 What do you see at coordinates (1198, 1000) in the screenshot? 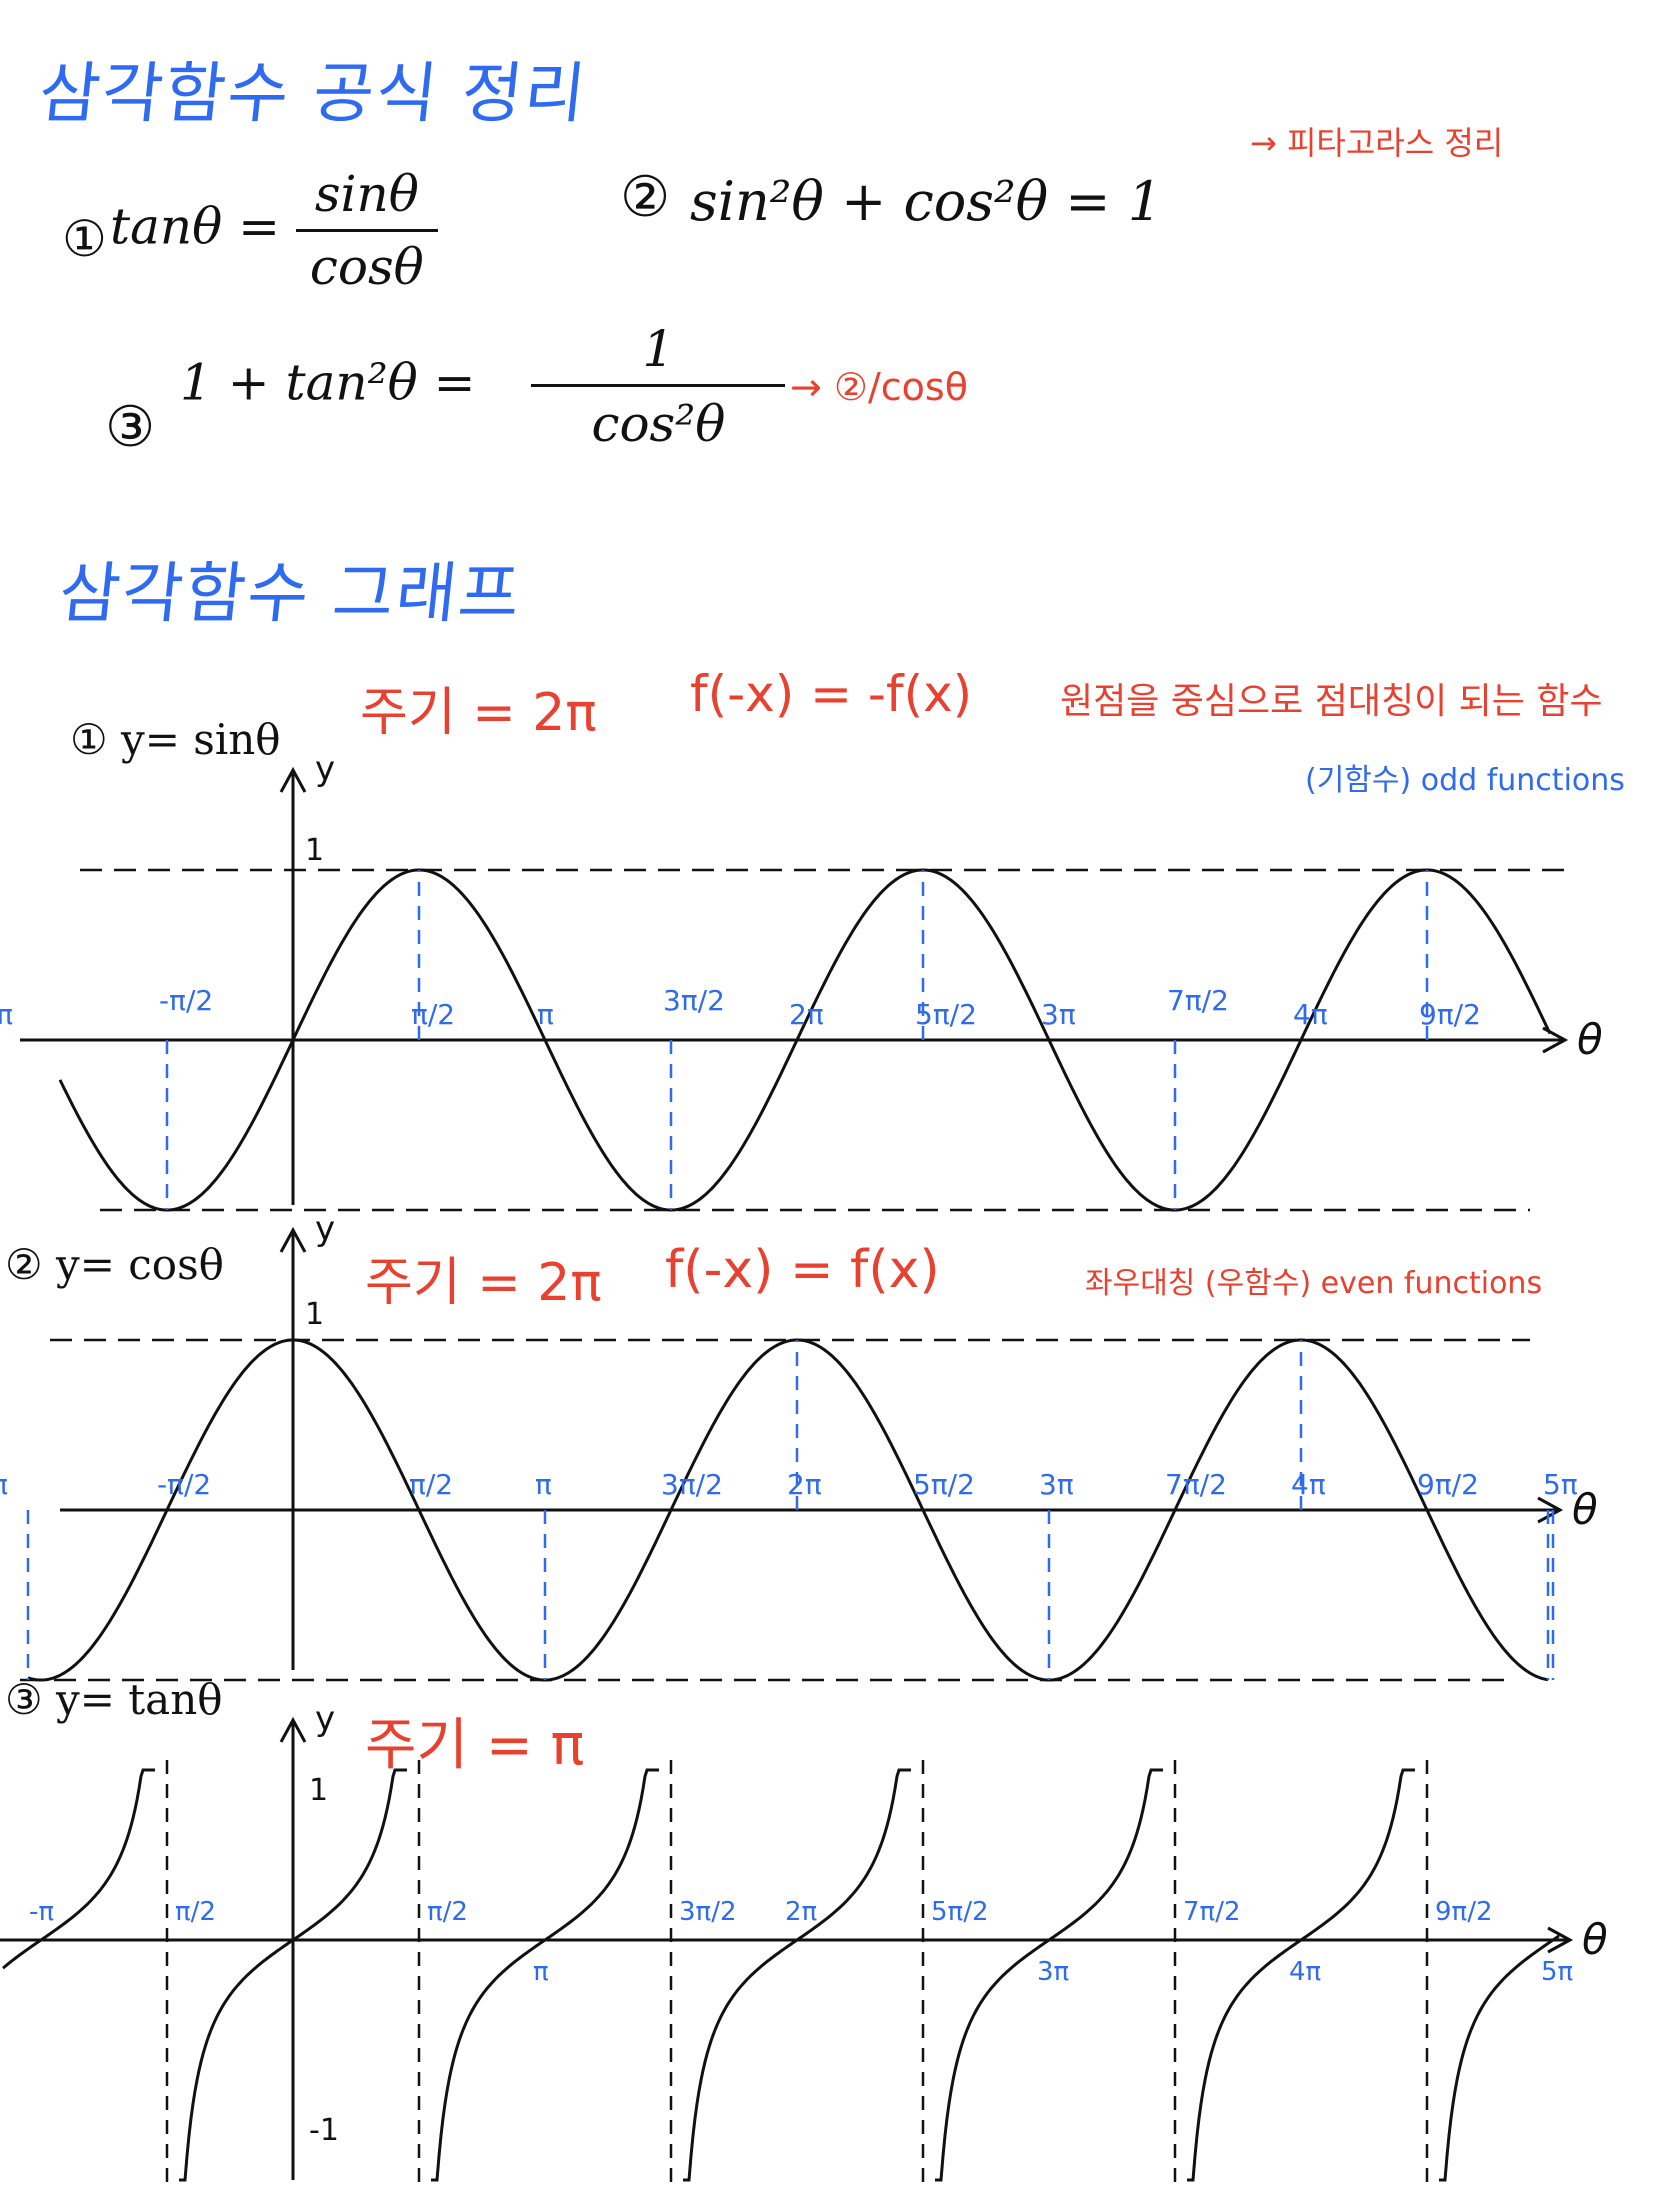
I see `sin-tick-label-8: 7π/2` at bounding box center [1198, 1000].